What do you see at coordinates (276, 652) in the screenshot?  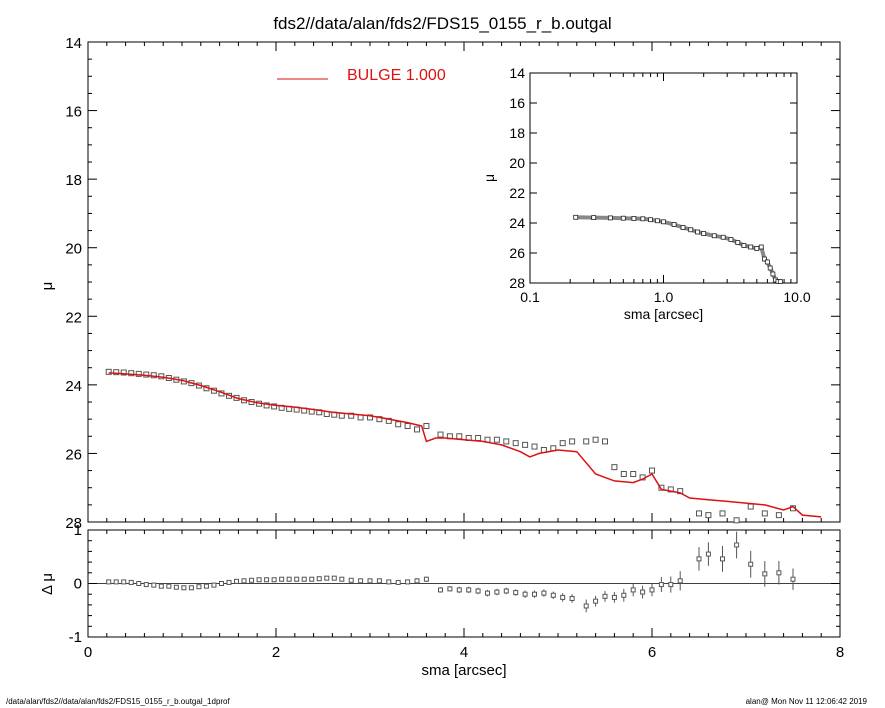 I see `residual-x-tick-label: 2` at bounding box center [276, 652].